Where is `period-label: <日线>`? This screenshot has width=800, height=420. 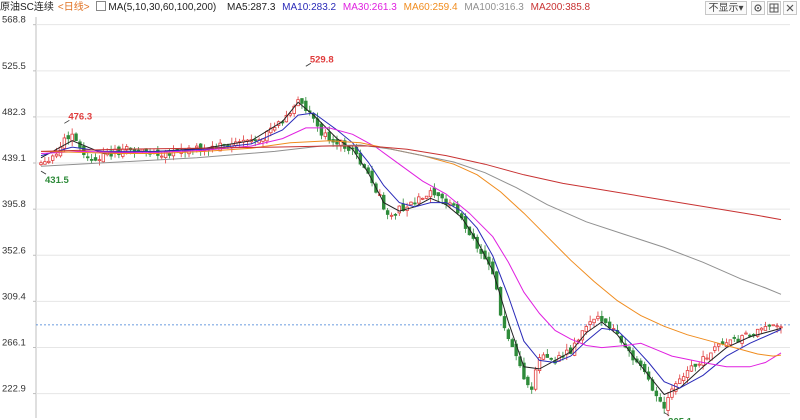 period-label: <日线> is located at coordinates (73, 7).